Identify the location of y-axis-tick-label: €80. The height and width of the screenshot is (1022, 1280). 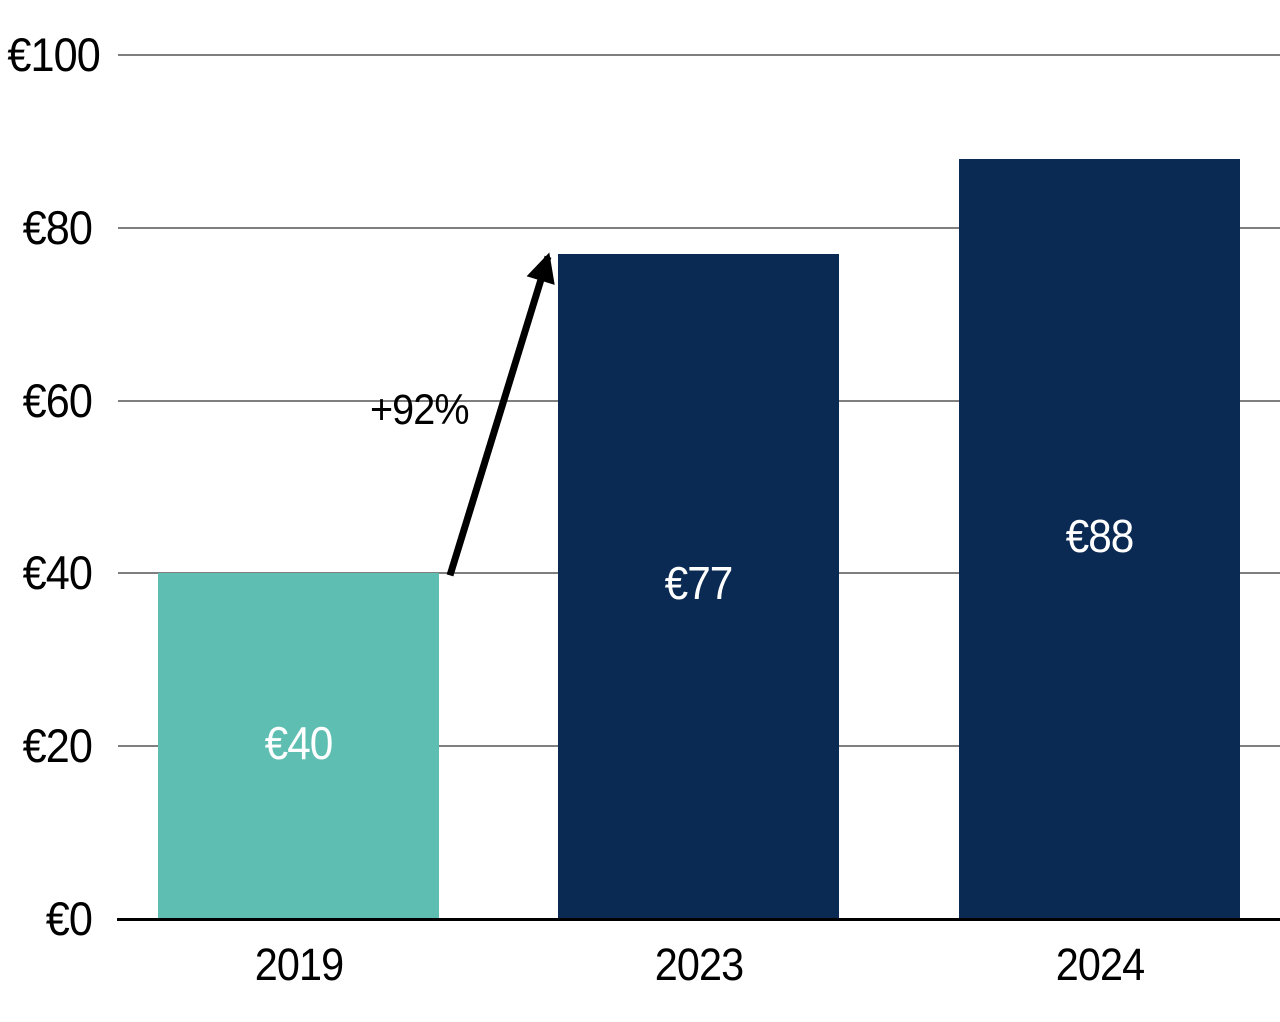
(57, 227).